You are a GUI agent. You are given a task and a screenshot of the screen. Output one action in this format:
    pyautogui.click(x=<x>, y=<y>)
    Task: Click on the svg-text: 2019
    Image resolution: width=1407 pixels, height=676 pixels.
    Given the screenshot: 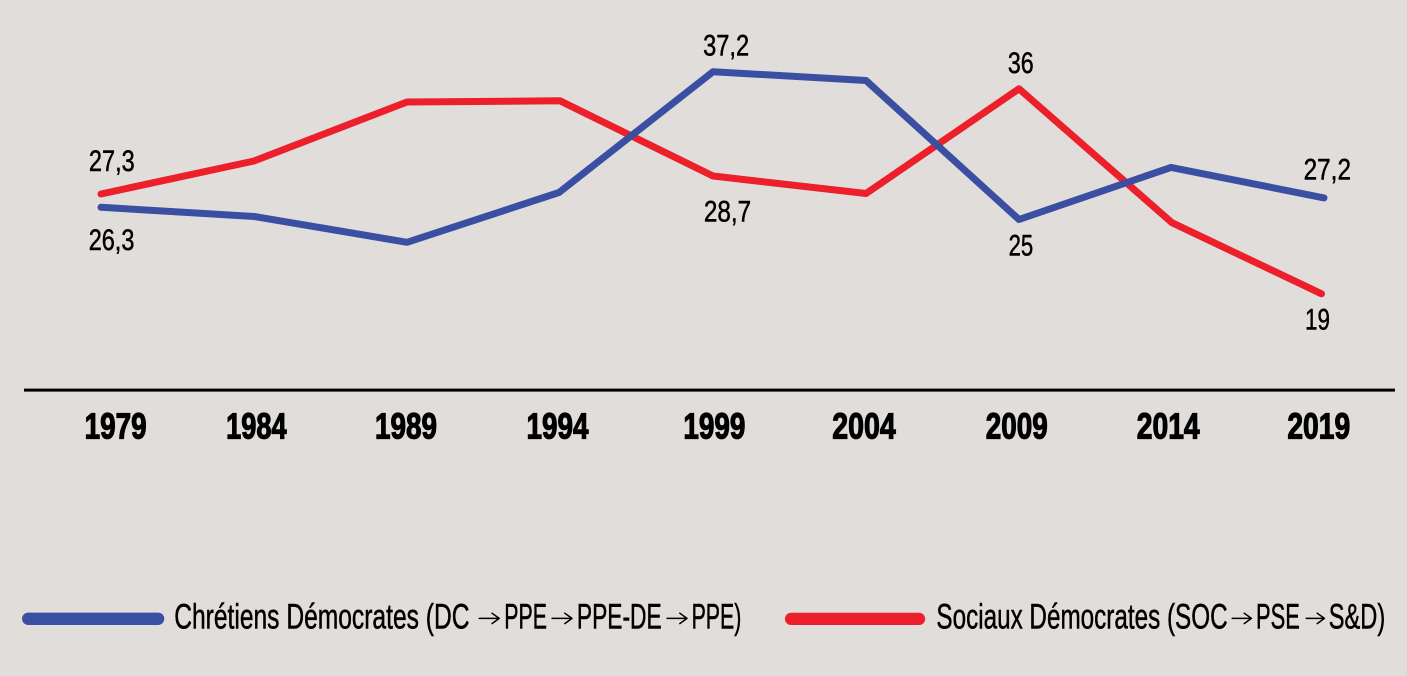 What is the action you would take?
    pyautogui.click(x=1318, y=425)
    